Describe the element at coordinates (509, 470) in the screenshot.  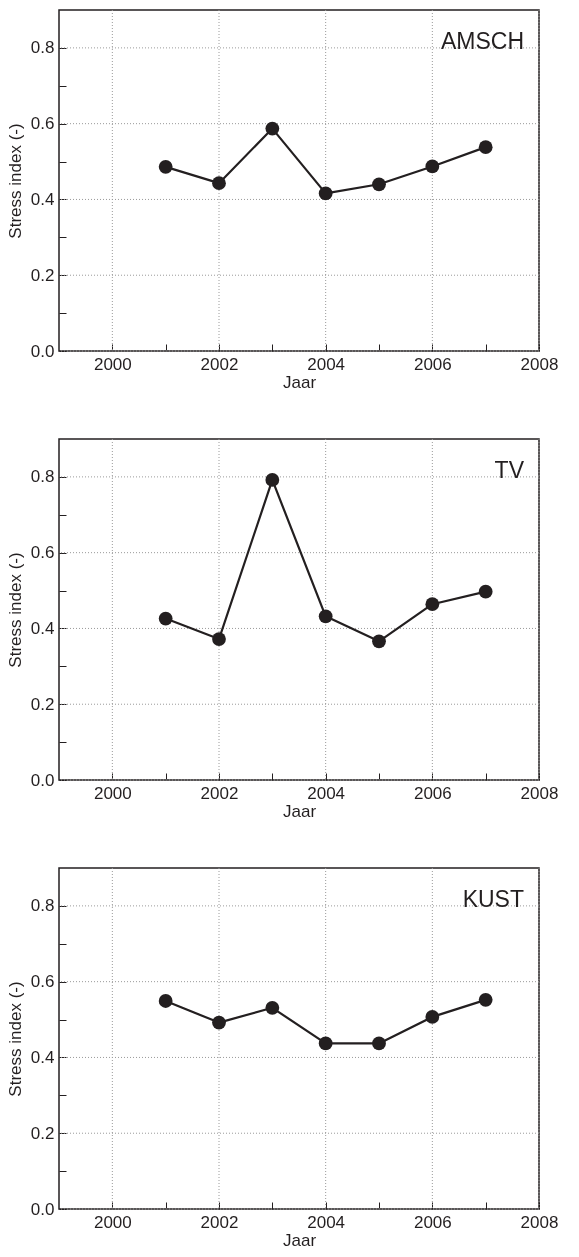
I see `annotation: TV` at that location.